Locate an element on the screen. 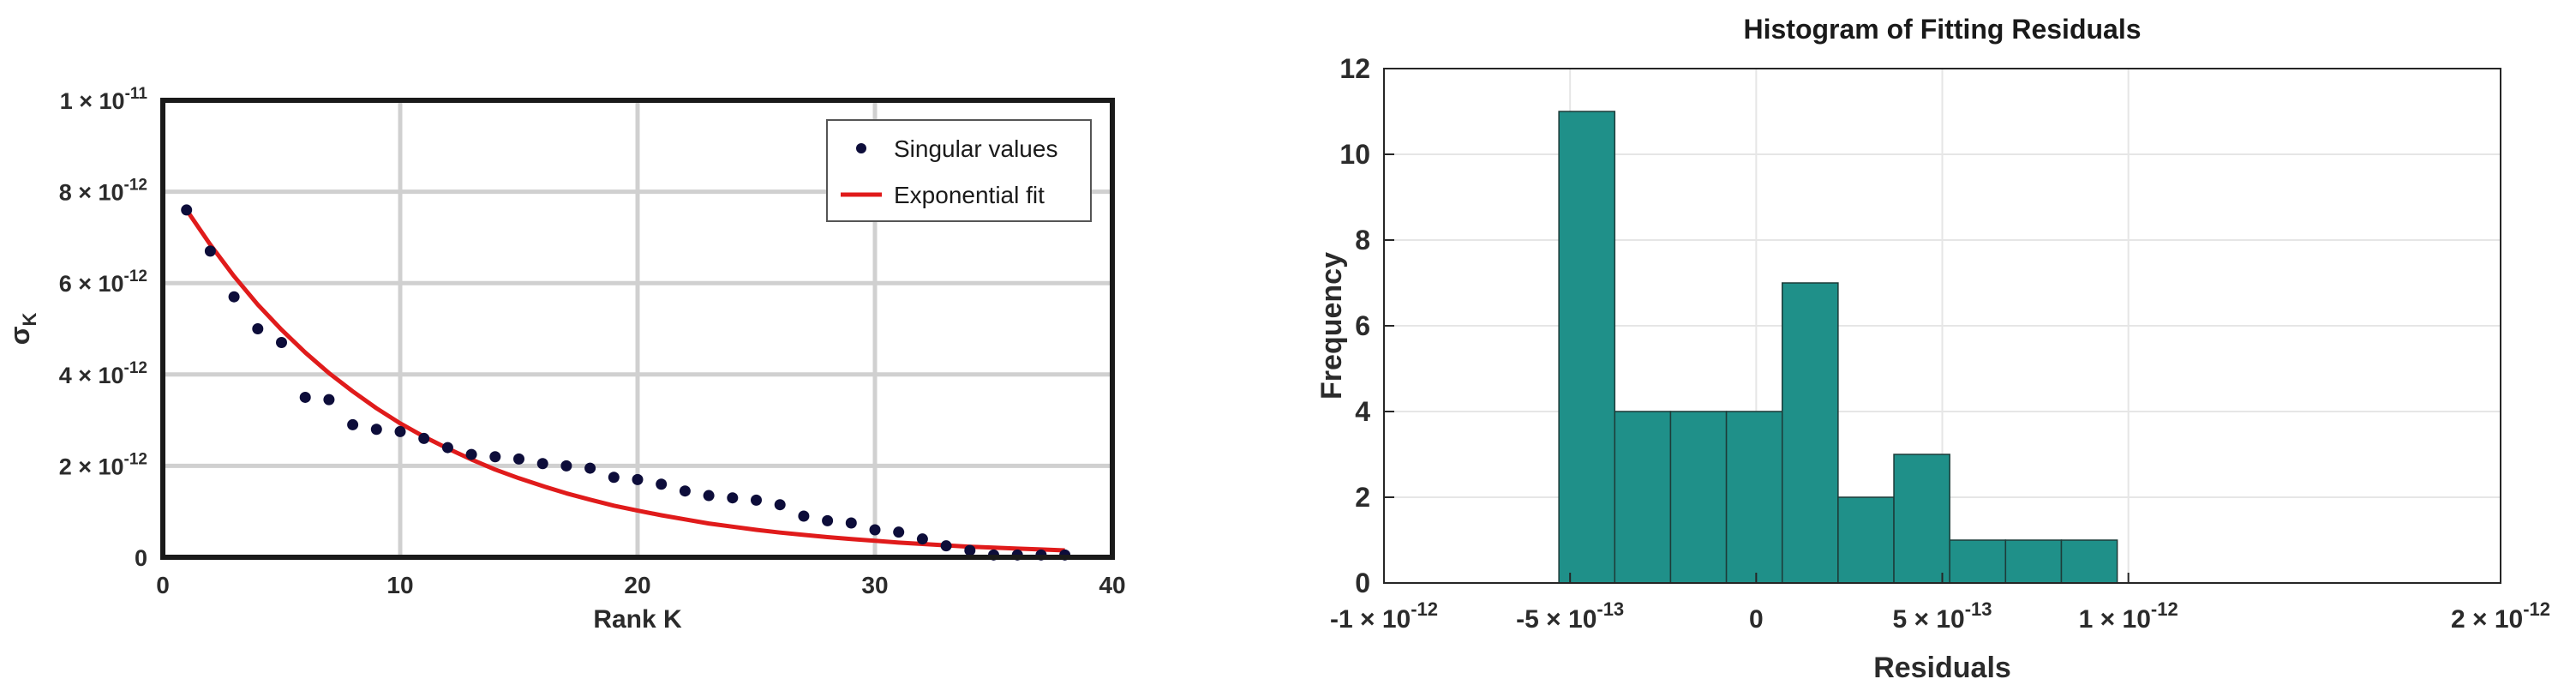 The image size is (2576, 685). sigma-subscript: K is located at coordinates (29, 320).